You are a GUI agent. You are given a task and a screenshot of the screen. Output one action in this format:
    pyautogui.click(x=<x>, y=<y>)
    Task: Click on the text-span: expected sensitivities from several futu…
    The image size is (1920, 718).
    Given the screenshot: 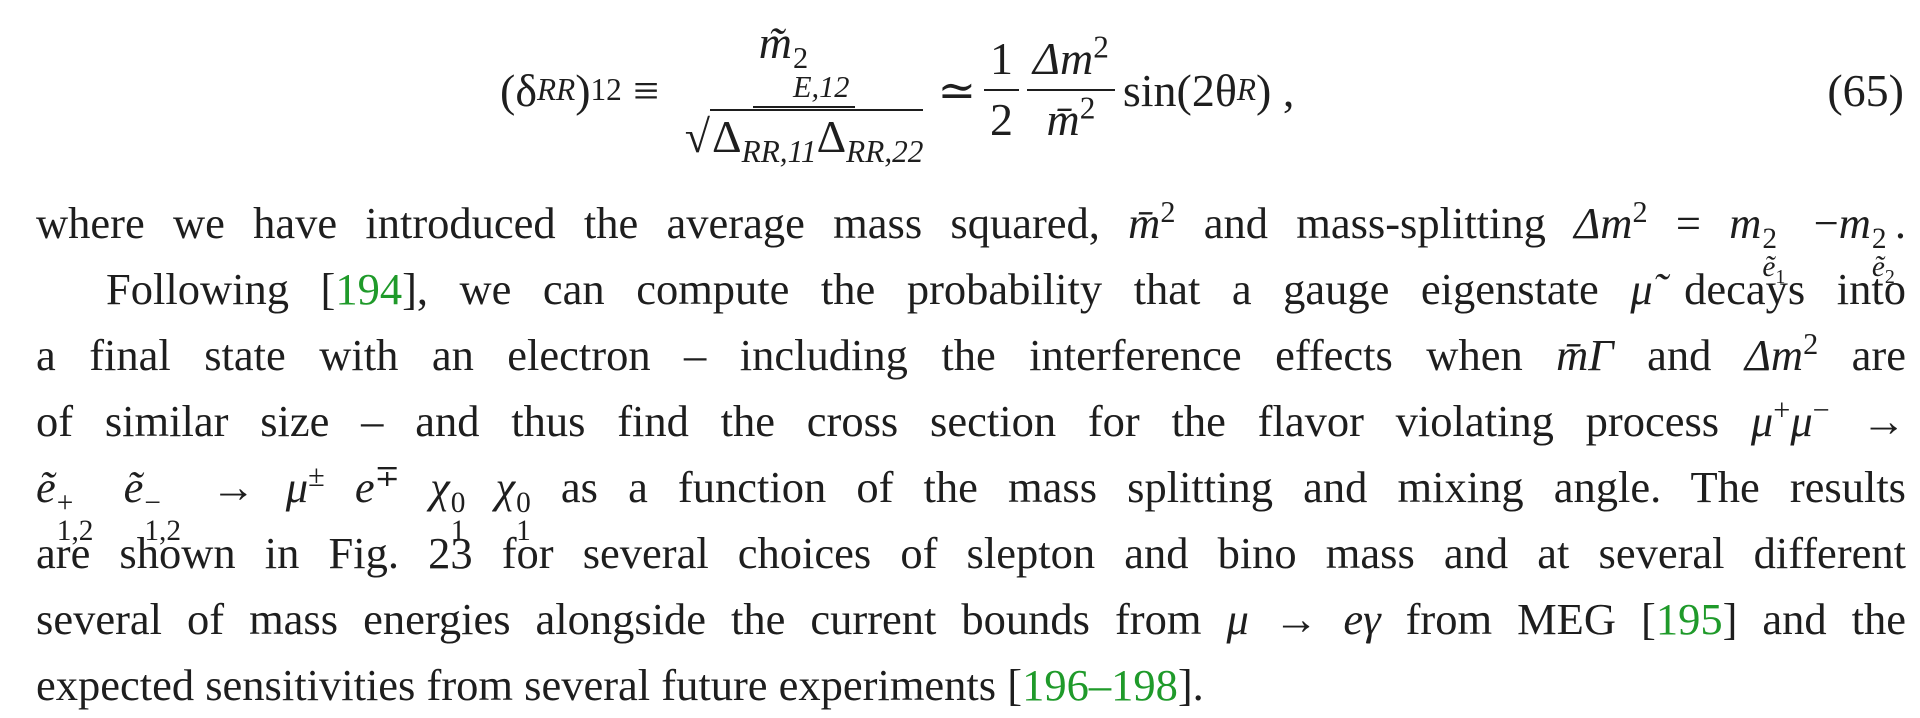 What is the action you would take?
    pyautogui.click(x=529, y=685)
    